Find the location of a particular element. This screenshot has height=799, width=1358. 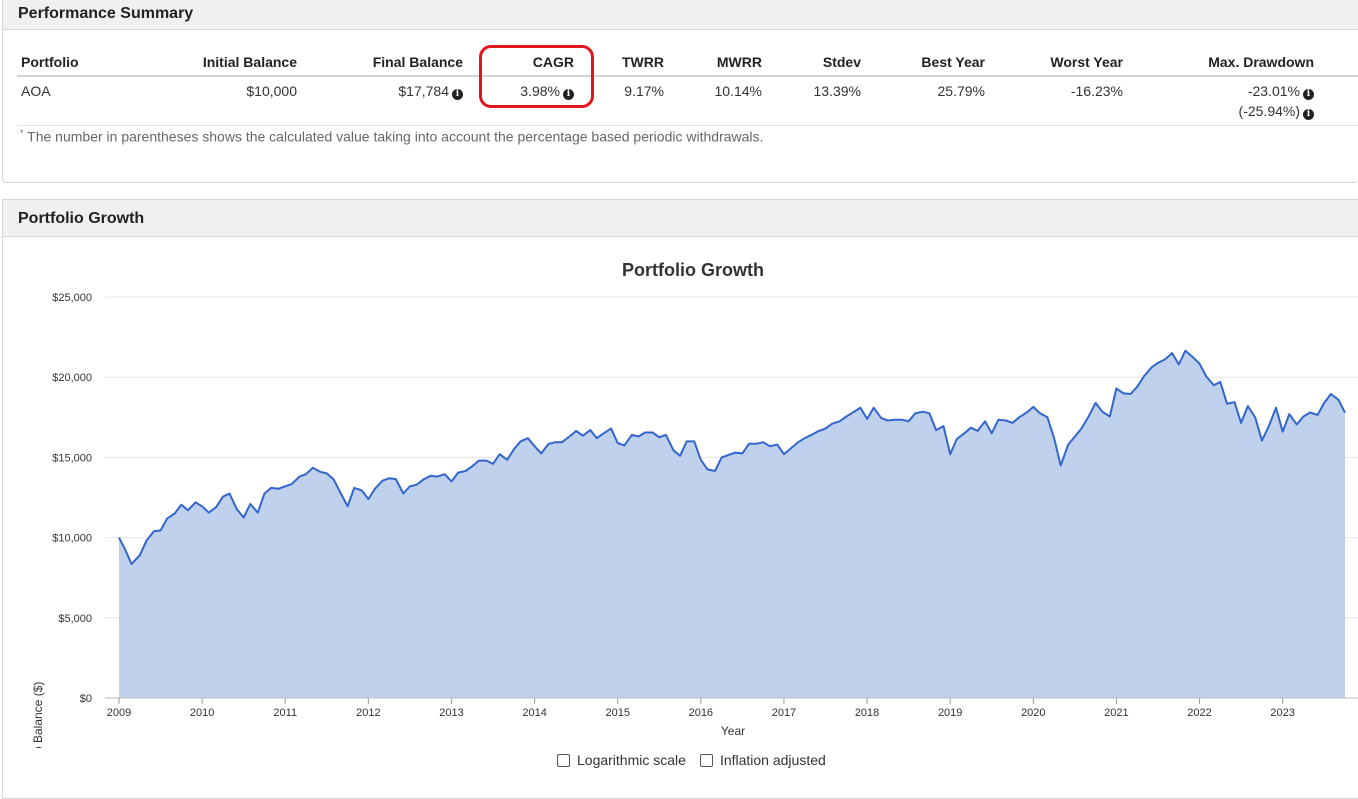

inflation-adjusted-label: Inflation adjusted is located at coordinates (772, 760).